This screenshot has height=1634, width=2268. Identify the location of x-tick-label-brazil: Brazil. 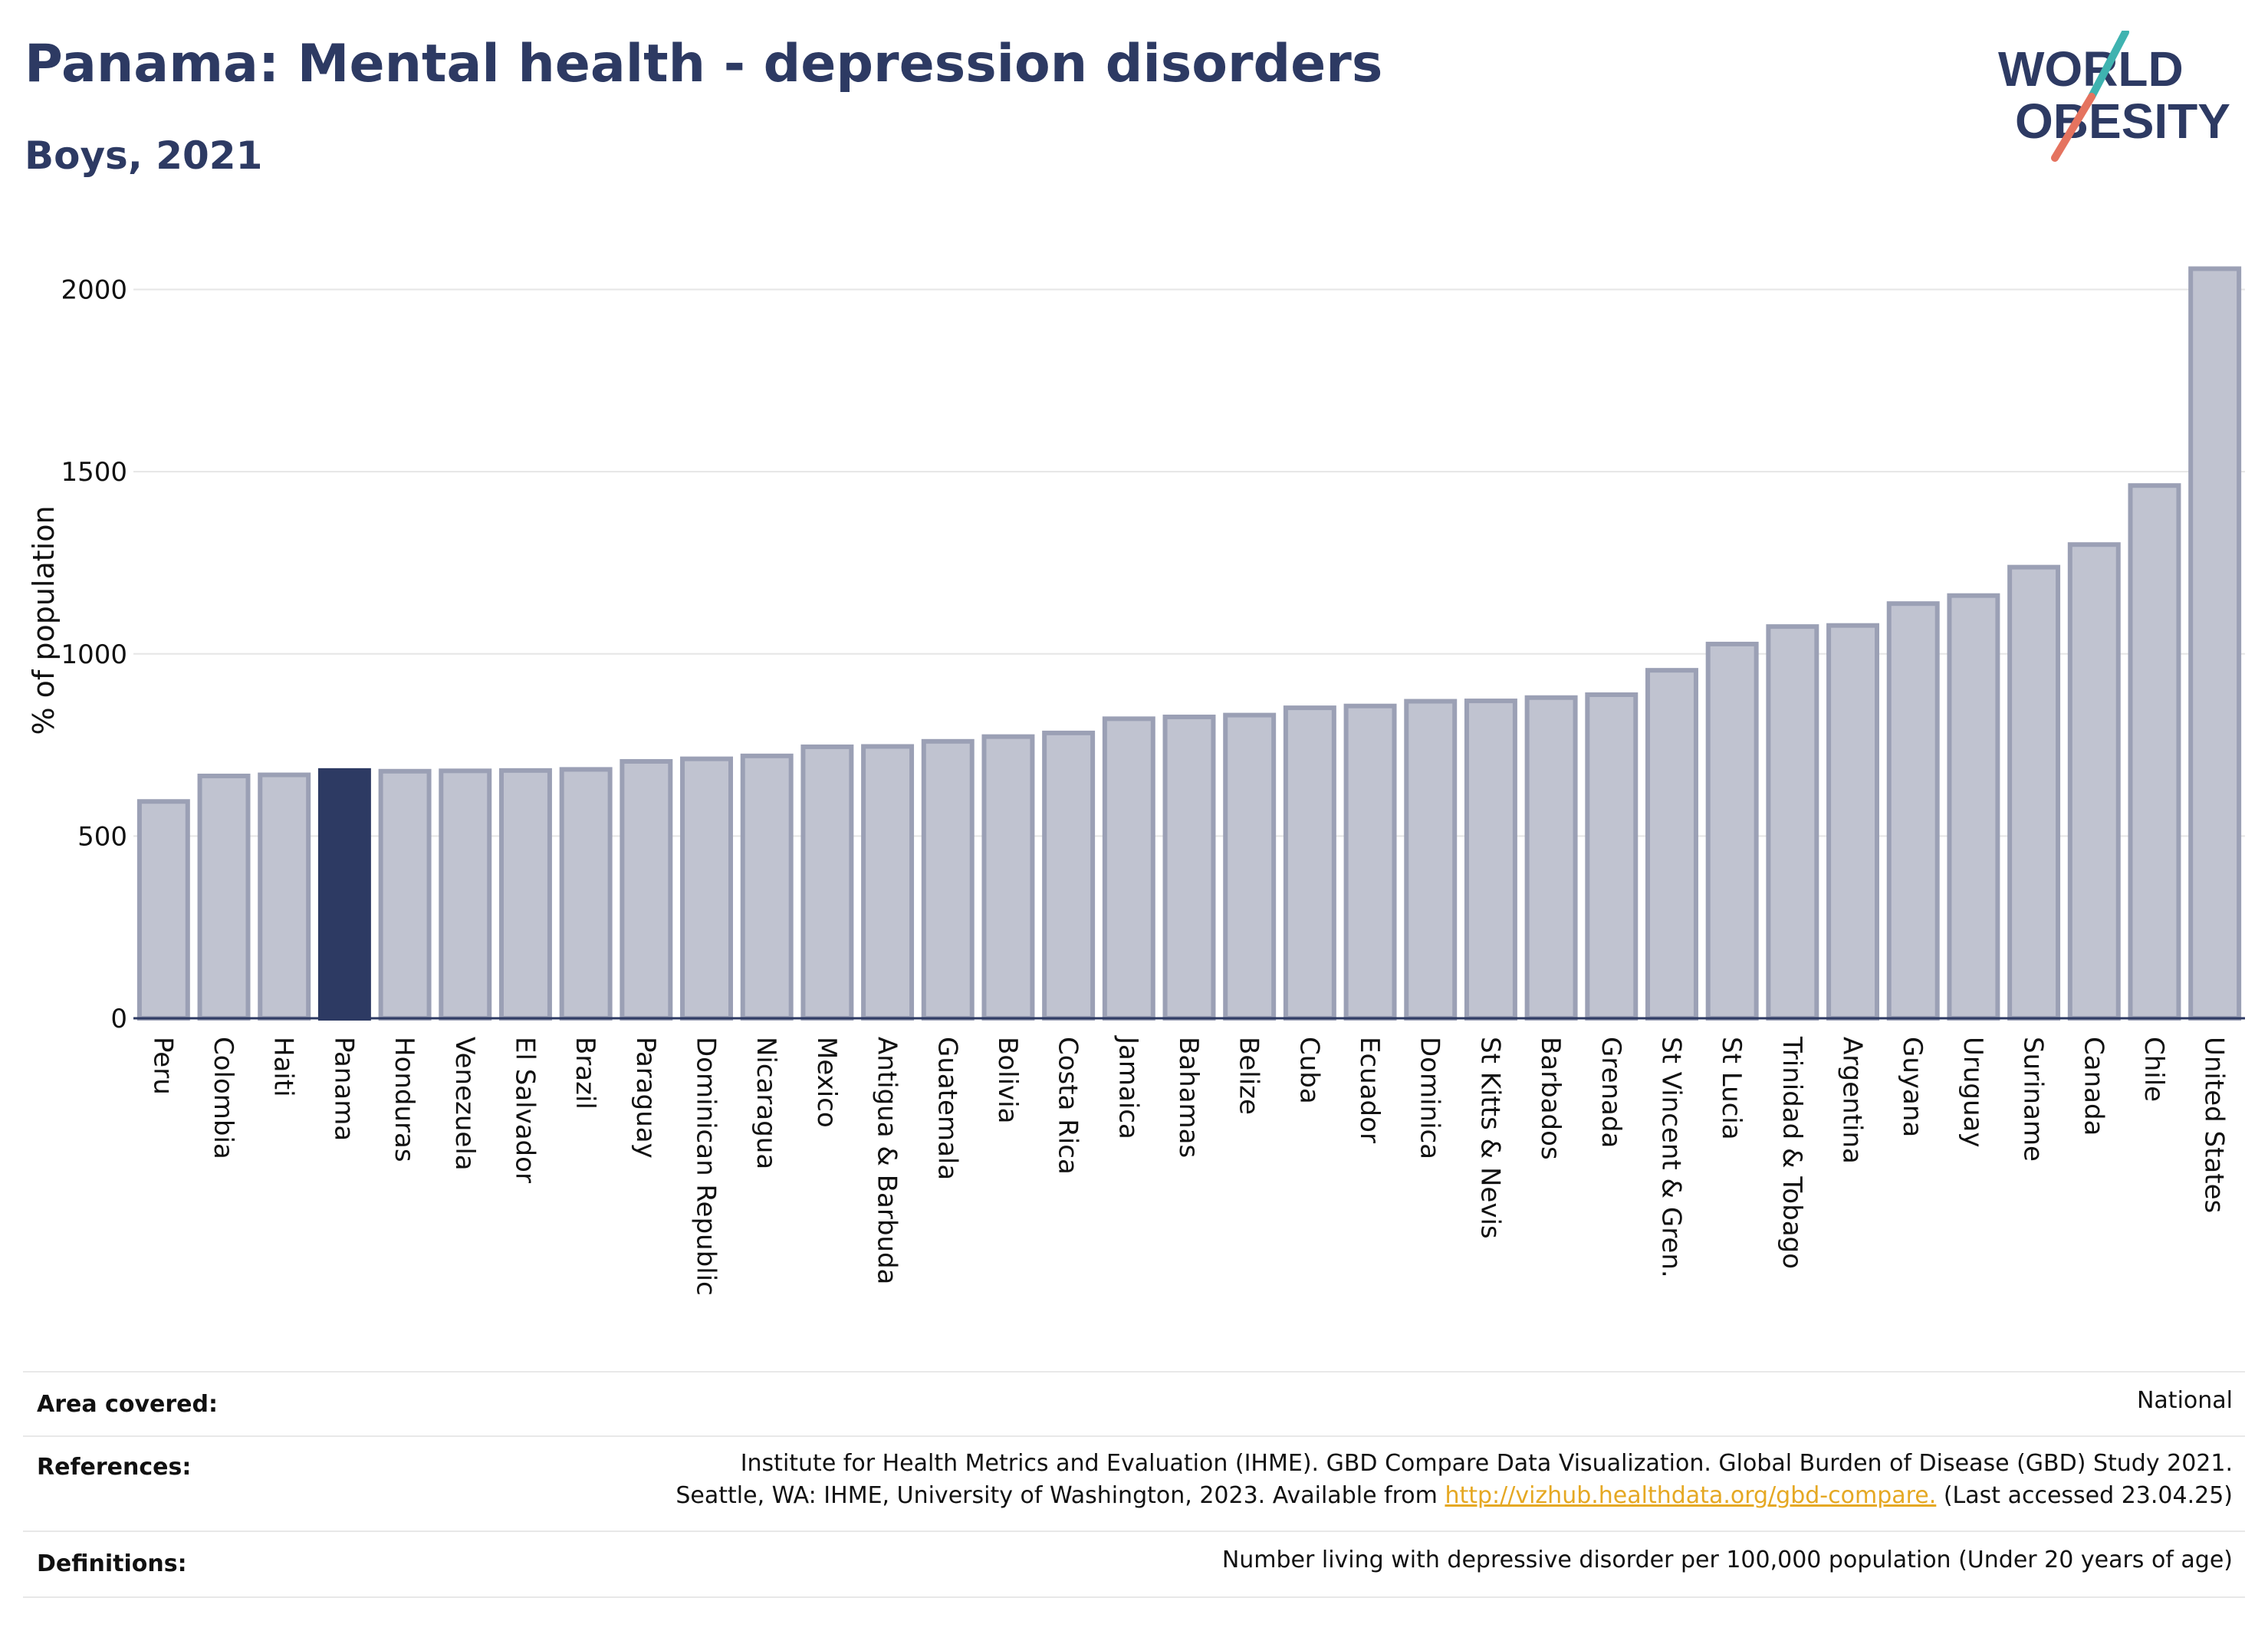
(585, 1074).